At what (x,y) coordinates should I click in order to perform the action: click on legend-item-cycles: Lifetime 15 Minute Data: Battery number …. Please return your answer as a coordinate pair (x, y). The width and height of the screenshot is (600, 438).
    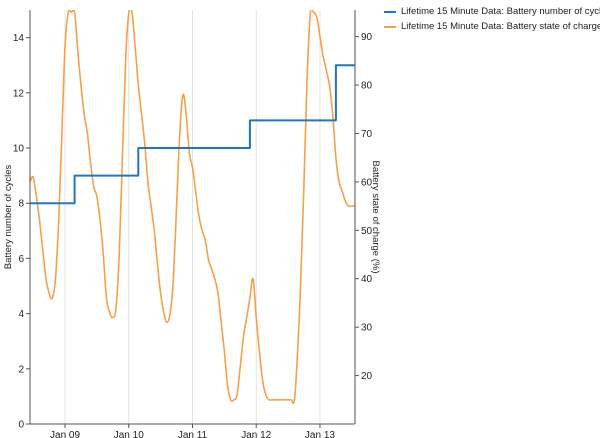
    Looking at the image, I should click on (492, 11).